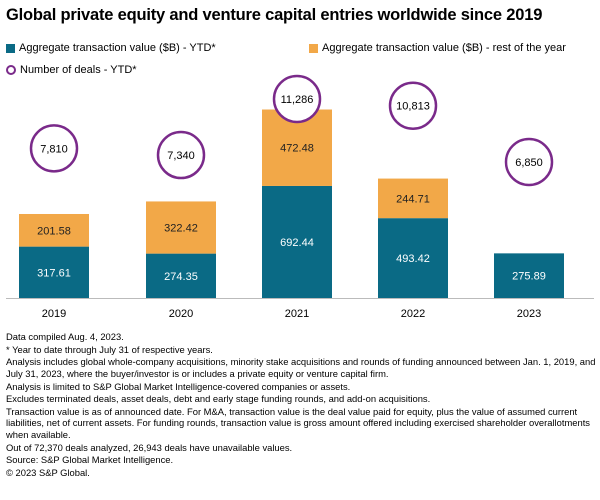  I want to click on bar-ytd-2023, so click(529, 275).